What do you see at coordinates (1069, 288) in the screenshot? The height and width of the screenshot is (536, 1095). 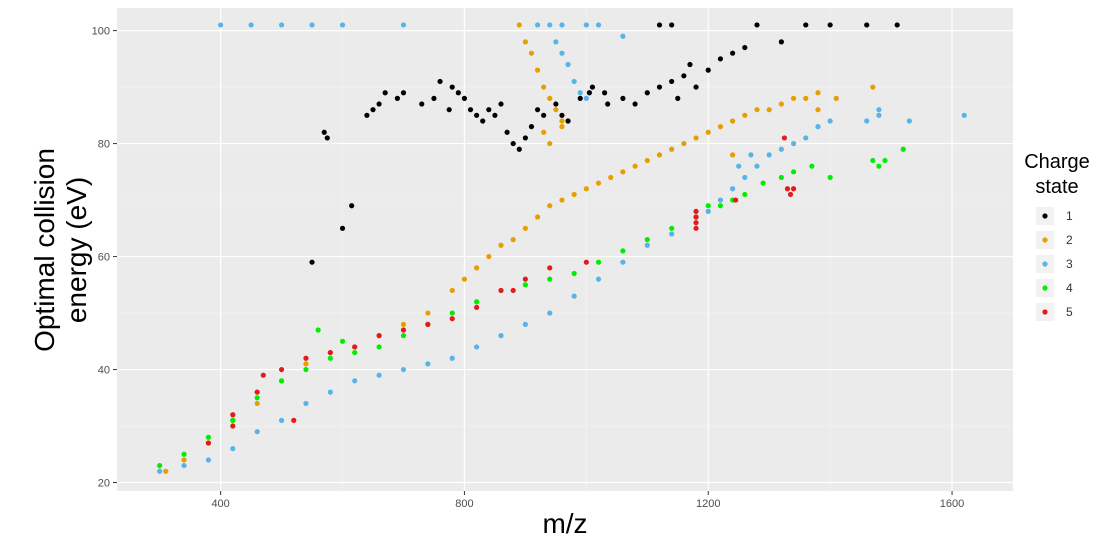 I see `legend-label-4: 4` at bounding box center [1069, 288].